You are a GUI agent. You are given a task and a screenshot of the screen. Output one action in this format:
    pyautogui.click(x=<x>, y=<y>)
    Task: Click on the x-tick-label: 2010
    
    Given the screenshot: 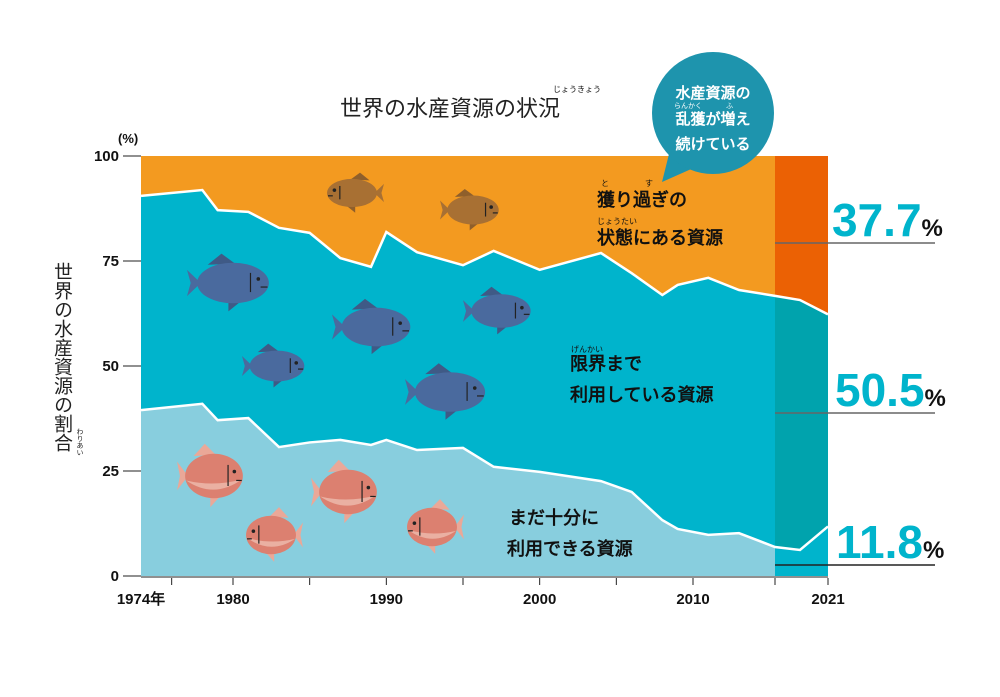 What is the action you would take?
    pyautogui.click(x=692, y=599)
    